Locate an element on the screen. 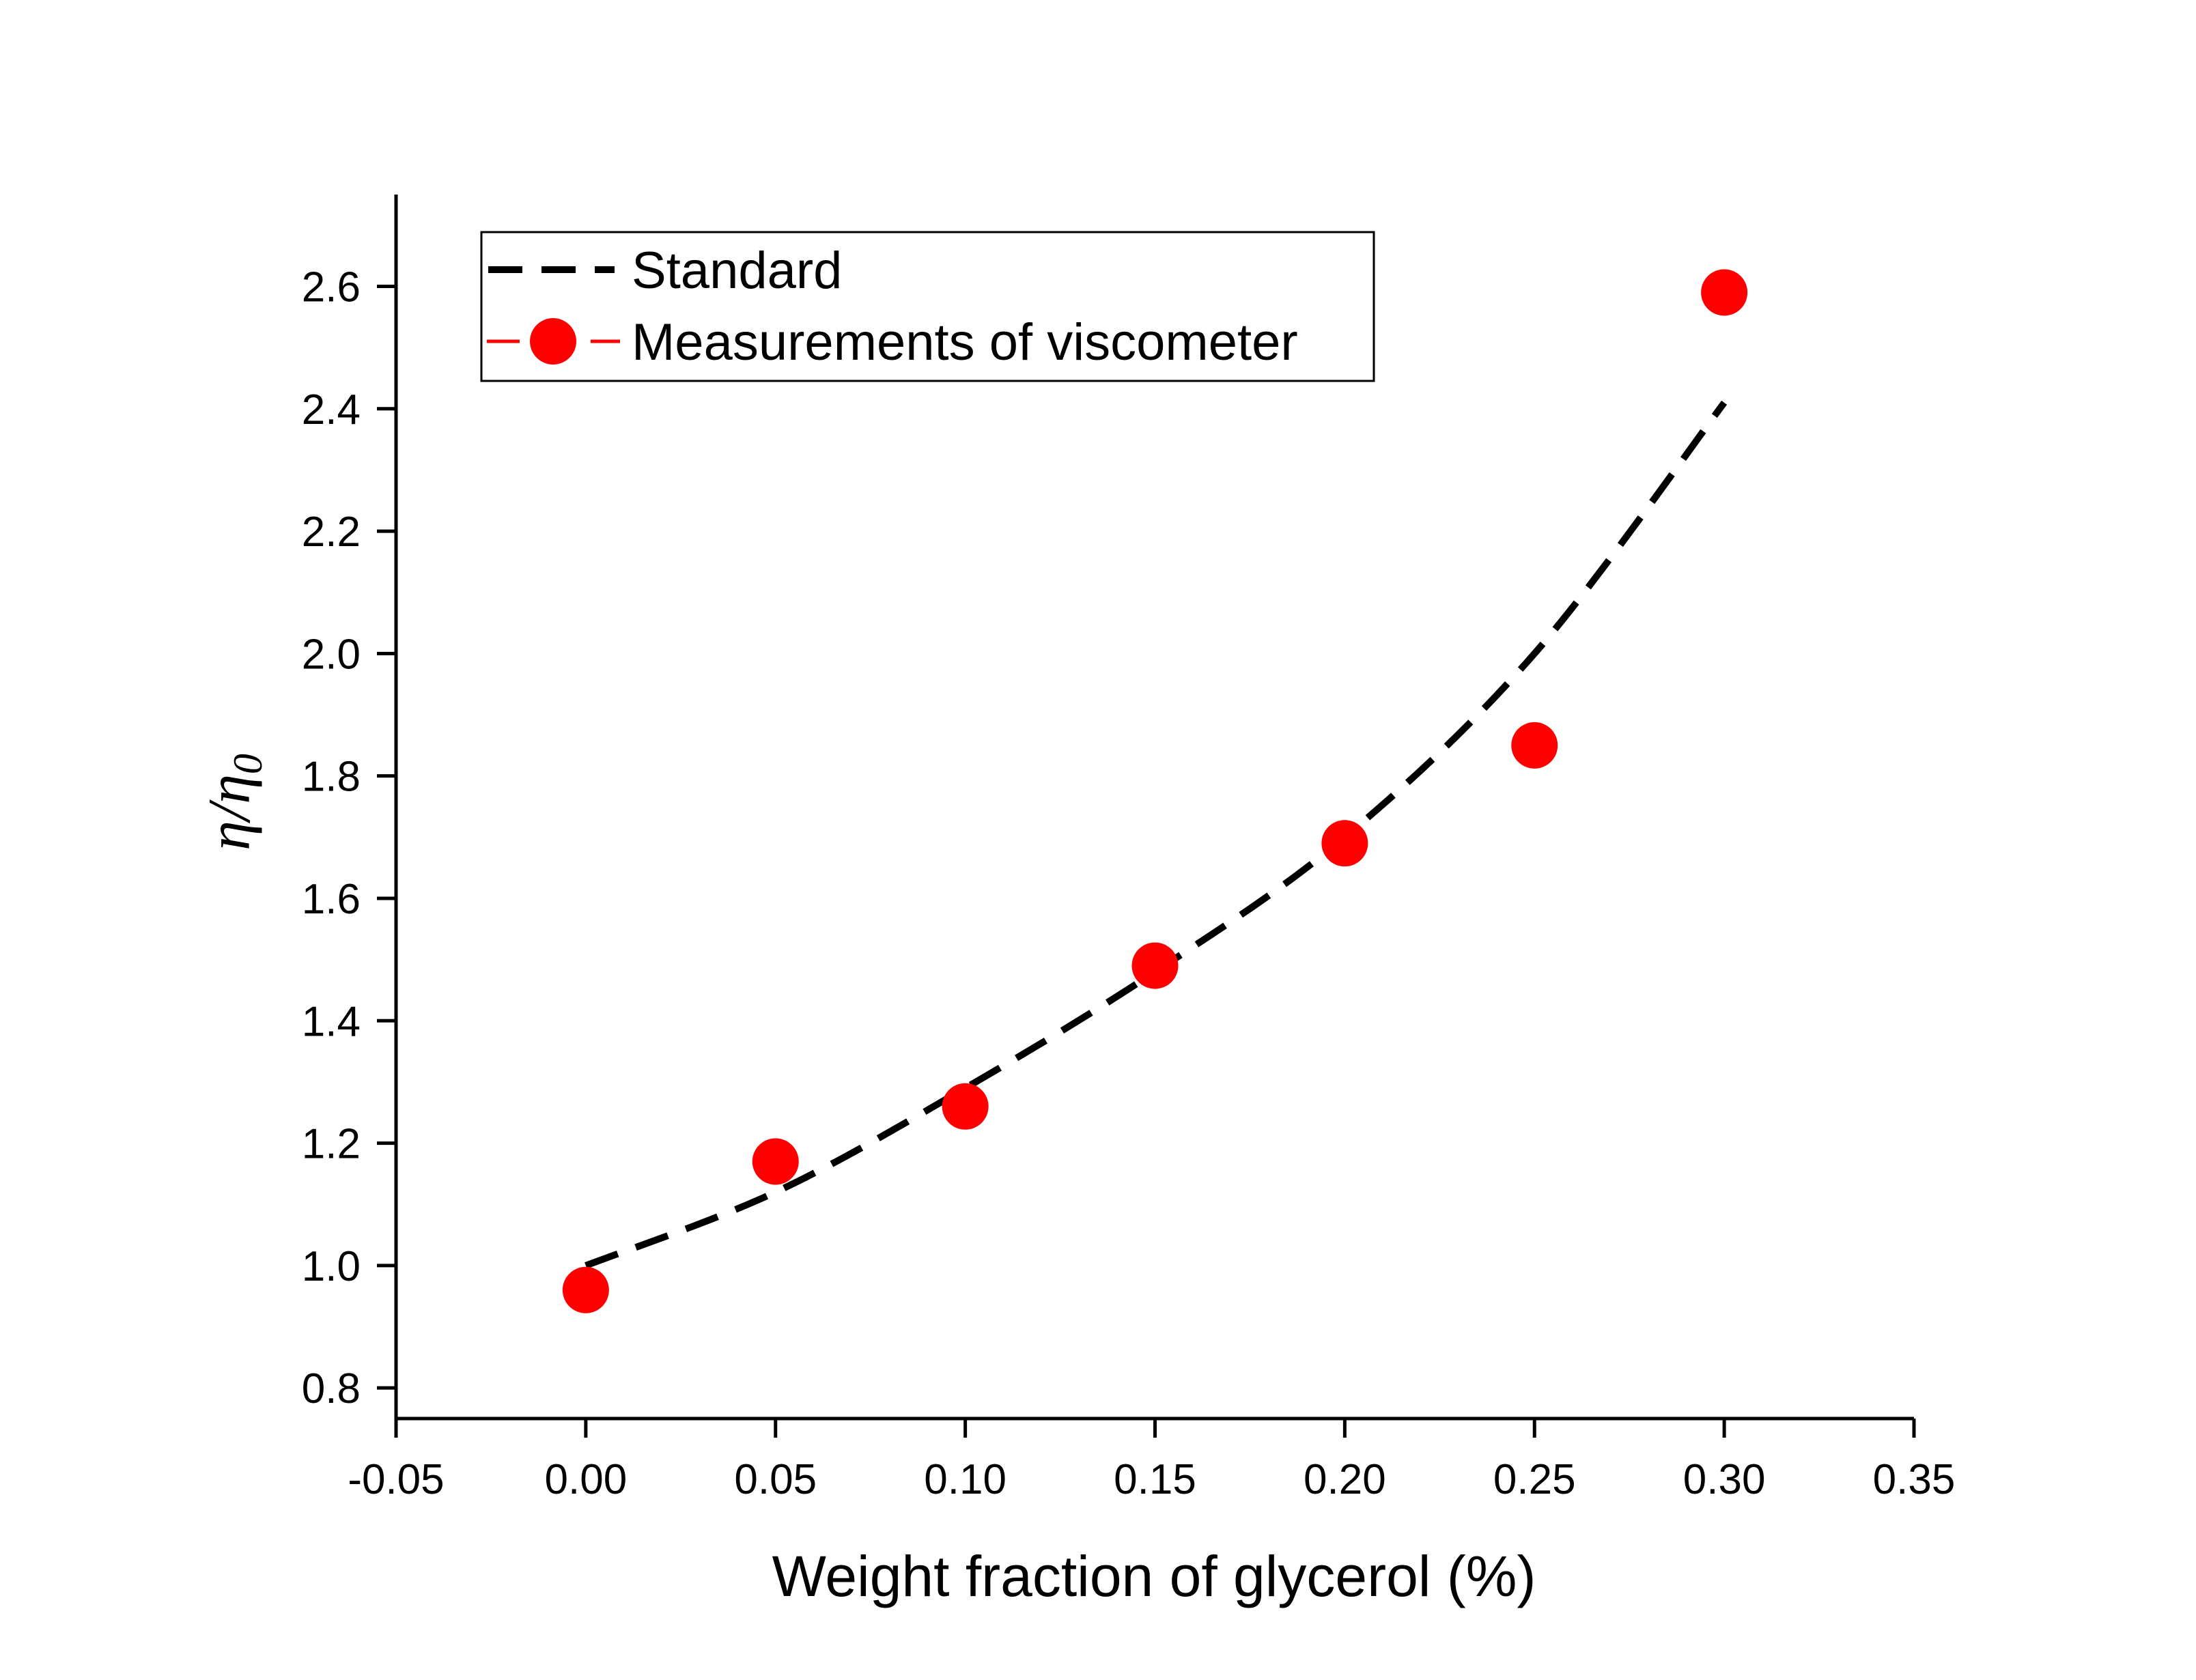 The image size is (2196, 1680). y-tick-label: 1.2 is located at coordinates (331, 1144).